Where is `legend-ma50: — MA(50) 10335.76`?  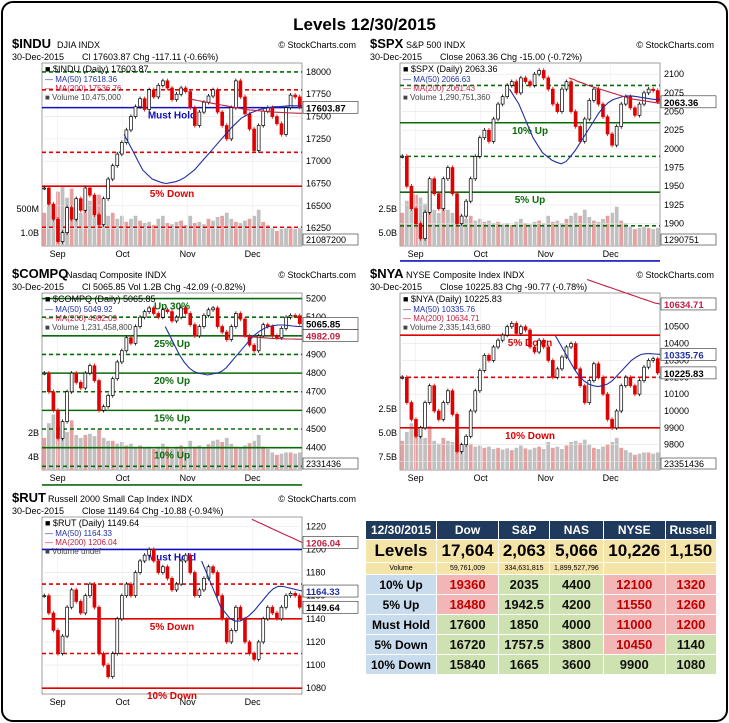
legend-ma50: — MA(50) 10335.76 is located at coordinates (439, 309).